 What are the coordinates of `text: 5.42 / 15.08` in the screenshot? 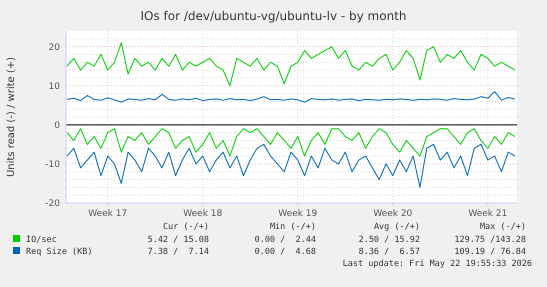 It's located at (178, 240).